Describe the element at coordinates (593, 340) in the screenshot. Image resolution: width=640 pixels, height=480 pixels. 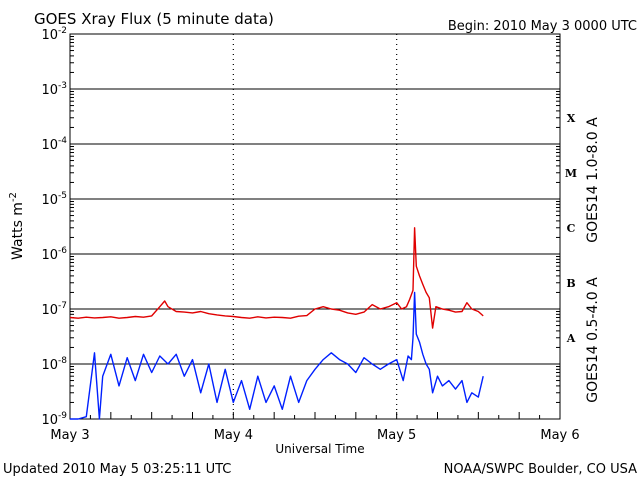
I see `legend-series-short: GOES14 0.5-4.0 A` at that location.